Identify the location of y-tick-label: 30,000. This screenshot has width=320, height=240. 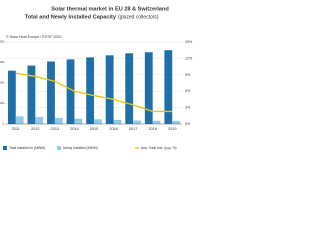
(2, 62).